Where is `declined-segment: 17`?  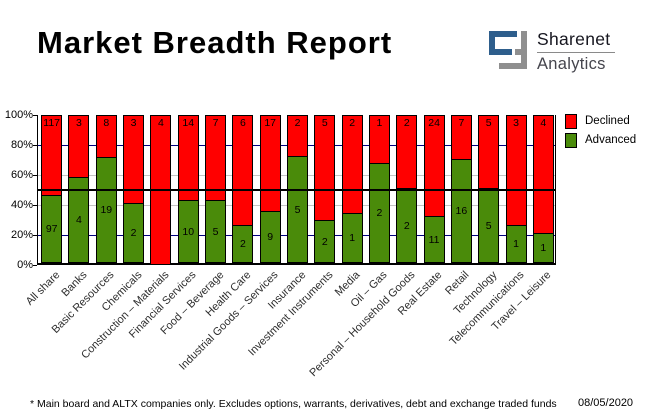
declined-segment: 17 is located at coordinates (270, 164).